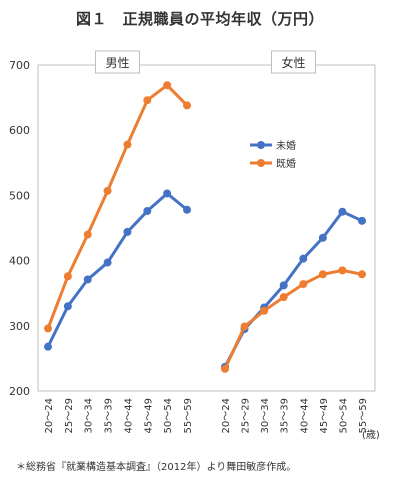  I want to click on legend-label: 未婚, so click(286, 145).